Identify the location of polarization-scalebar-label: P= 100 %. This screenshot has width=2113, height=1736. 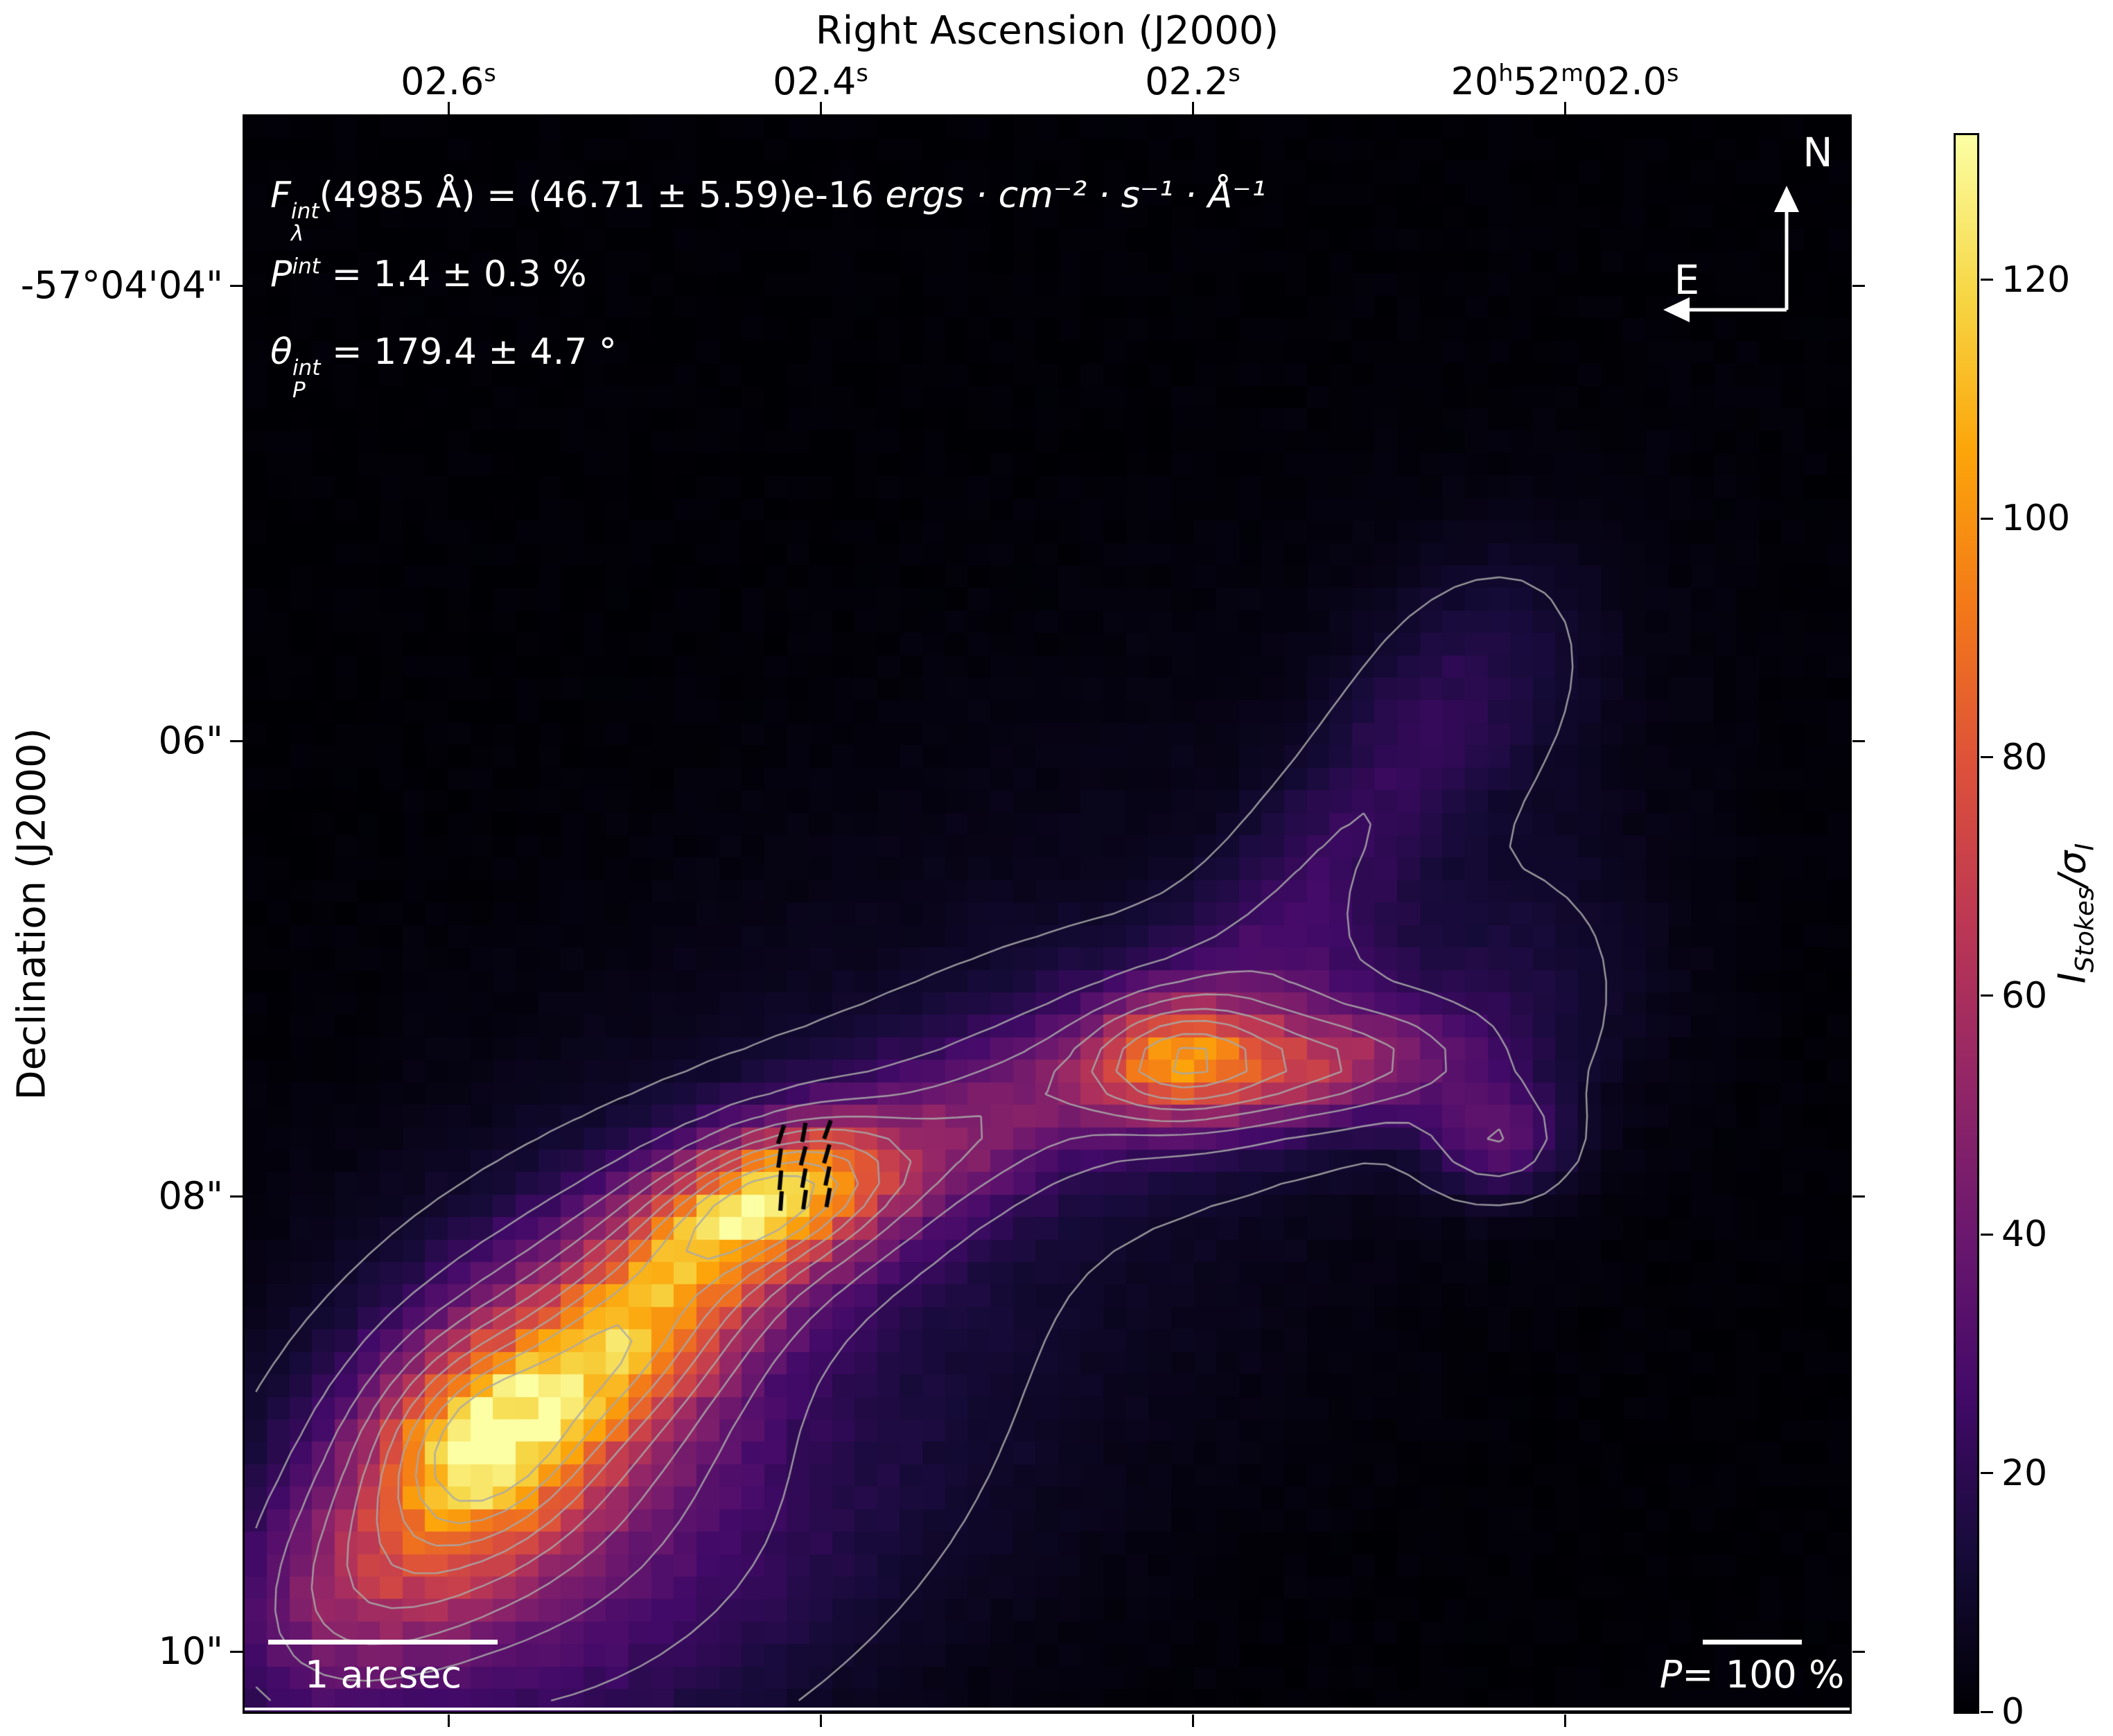
(1752, 1674).